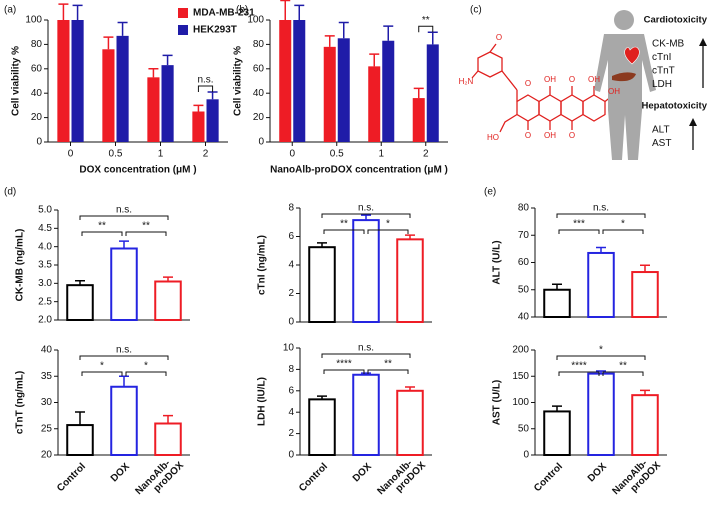 This screenshot has width=709, height=515. I want to click on group-item: LDH, so click(662, 84).